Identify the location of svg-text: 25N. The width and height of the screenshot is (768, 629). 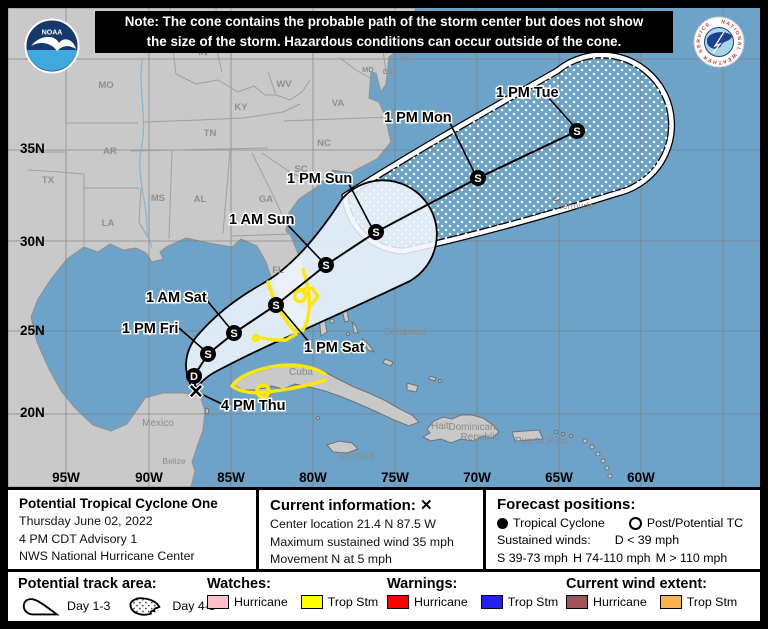
(32, 330).